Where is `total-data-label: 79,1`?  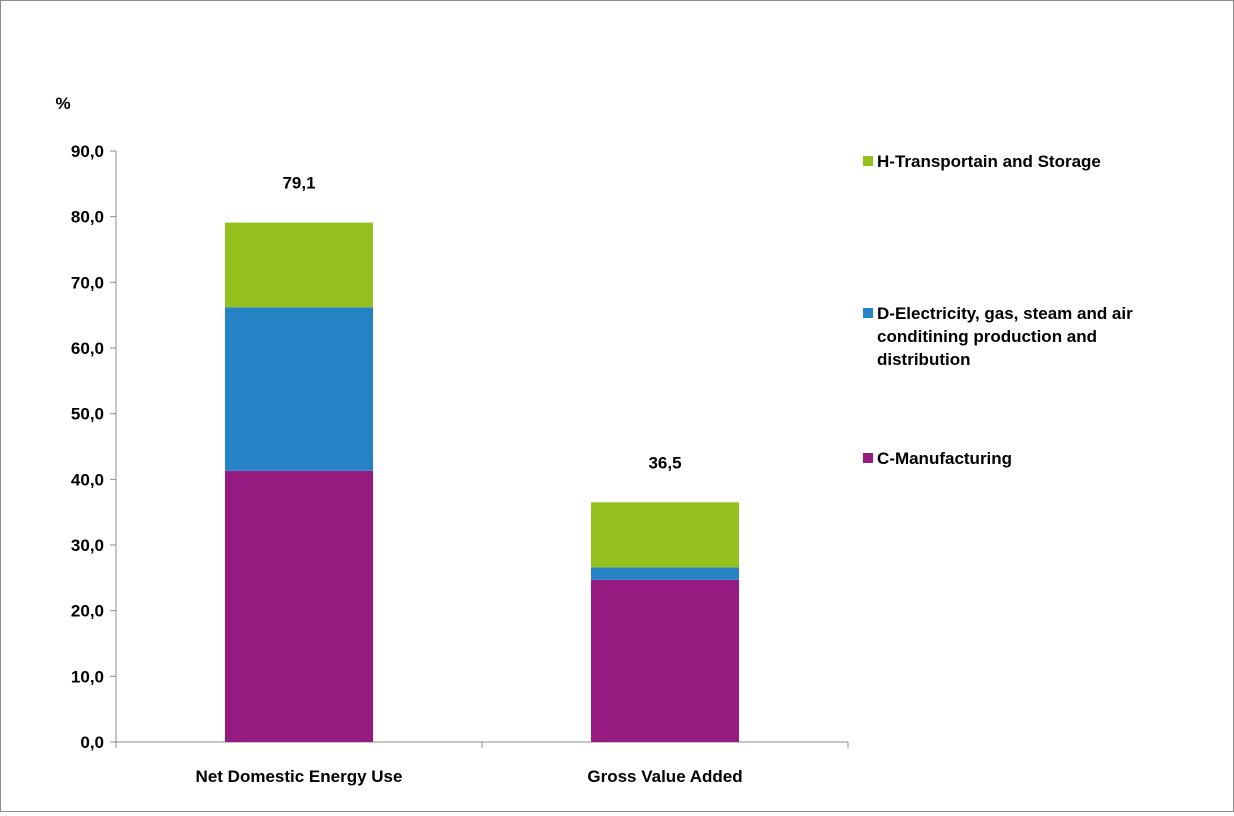
total-data-label: 79,1 is located at coordinates (298, 183).